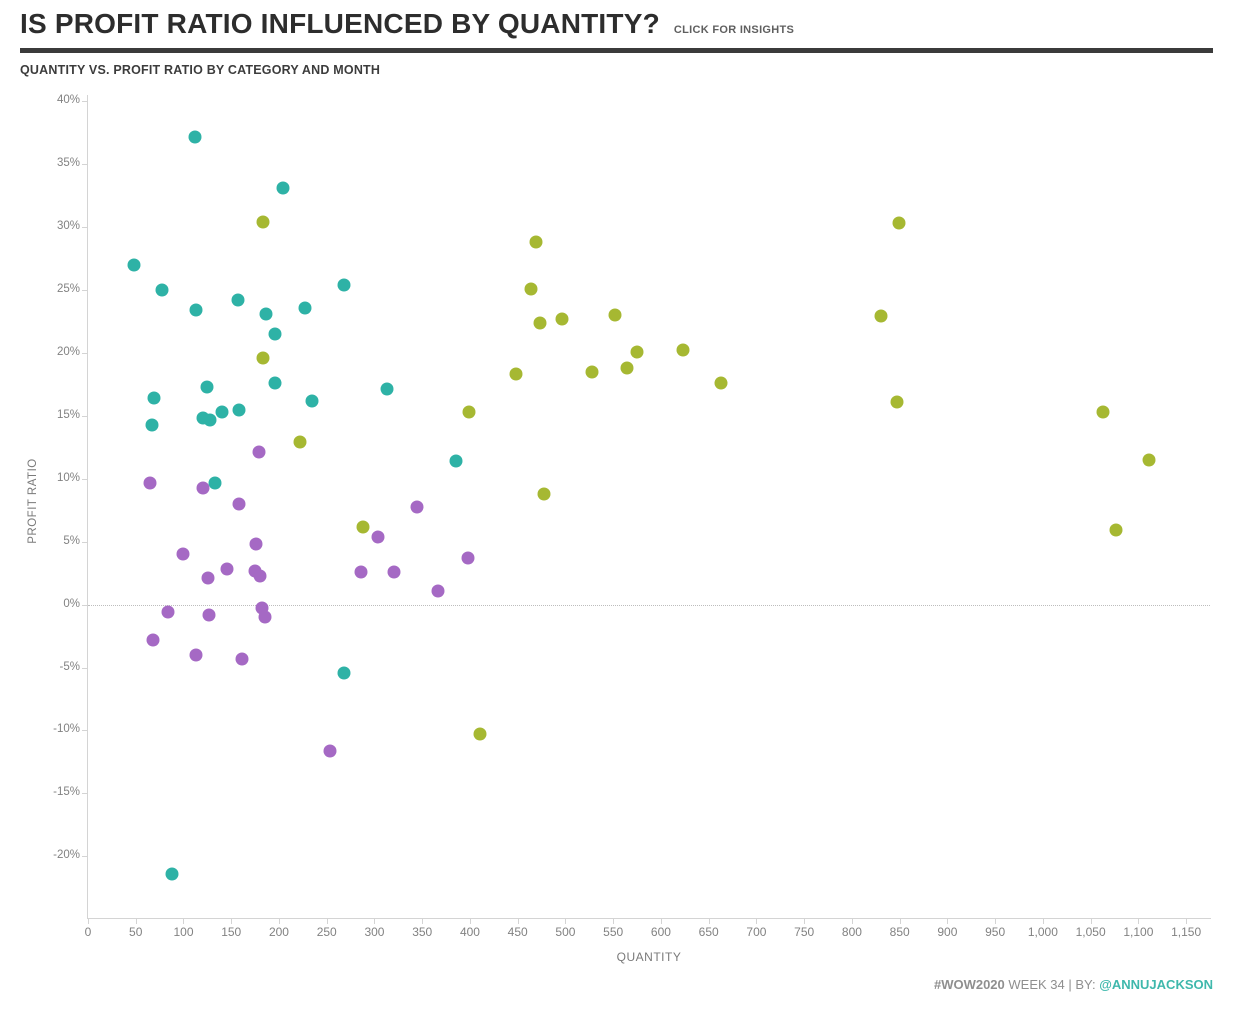  I want to click on insights-link: CLICK FOR INSIGHTS, so click(734, 30).